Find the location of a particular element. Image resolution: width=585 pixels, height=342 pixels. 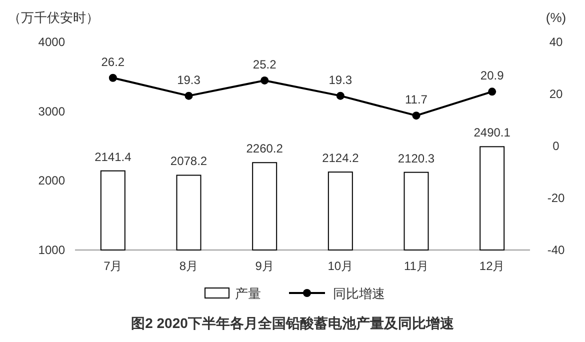

x-tick-label: 11月 is located at coordinates (416, 266).